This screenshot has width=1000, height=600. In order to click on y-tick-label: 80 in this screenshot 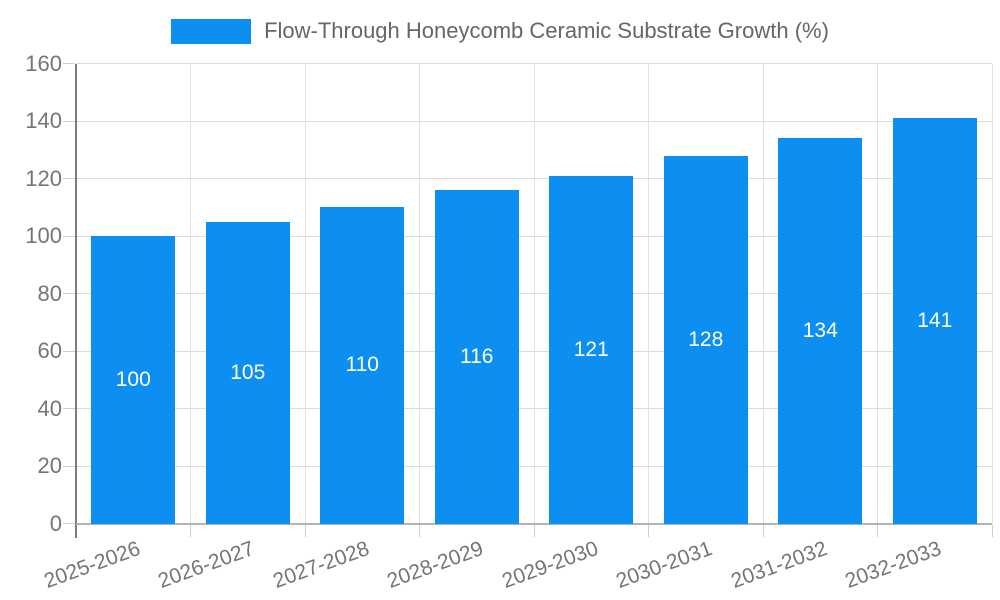, I will do `click(49, 293)`.